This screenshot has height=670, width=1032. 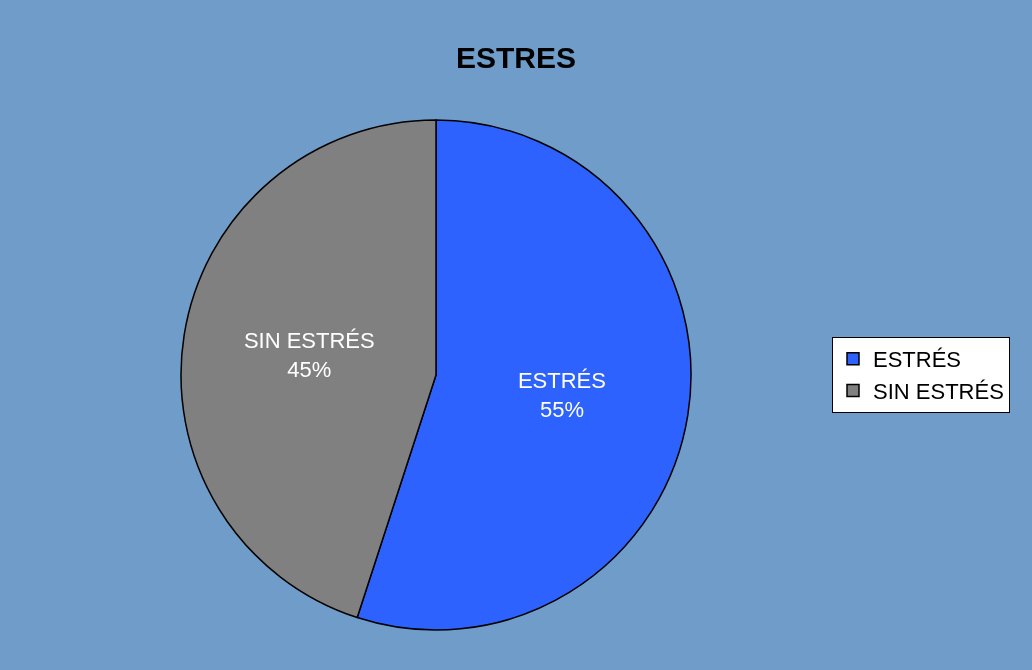 What do you see at coordinates (938, 391) in the screenshot?
I see `legend-label: SIN ESTRÉS` at bounding box center [938, 391].